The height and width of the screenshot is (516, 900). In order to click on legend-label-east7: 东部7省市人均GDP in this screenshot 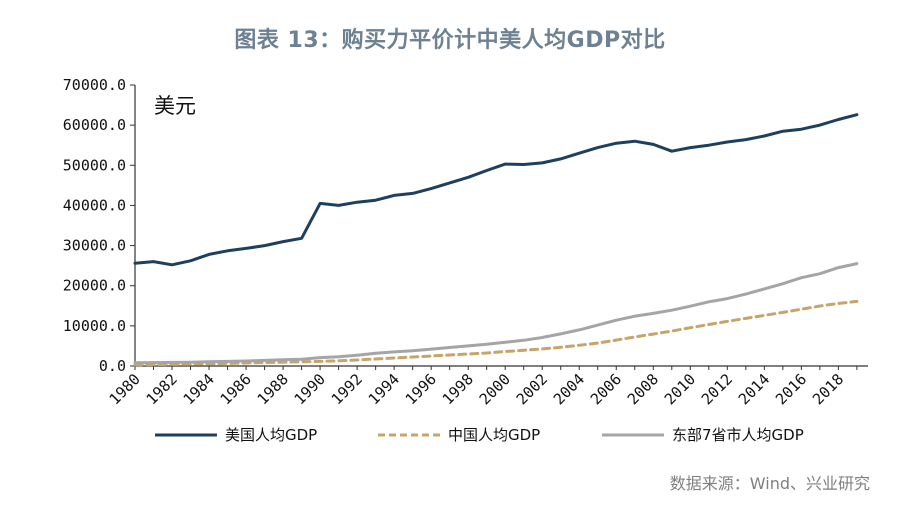, I will do `click(738, 435)`.